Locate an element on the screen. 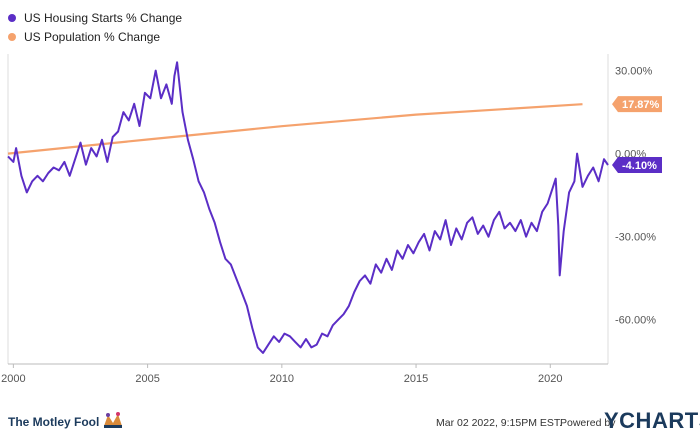 The height and width of the screenshot is (436, 700). legend-label-population: US Population % Change is located at coordinates (92, 36).